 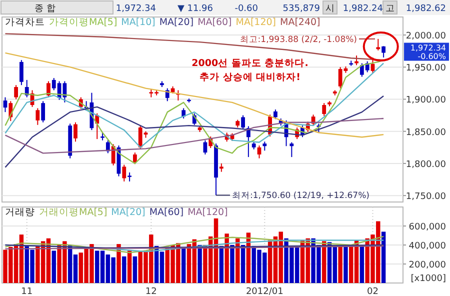 I want to click on annotation: 최저:1,750.60 (12/19, +12.67%), so click(x=301, y=196).